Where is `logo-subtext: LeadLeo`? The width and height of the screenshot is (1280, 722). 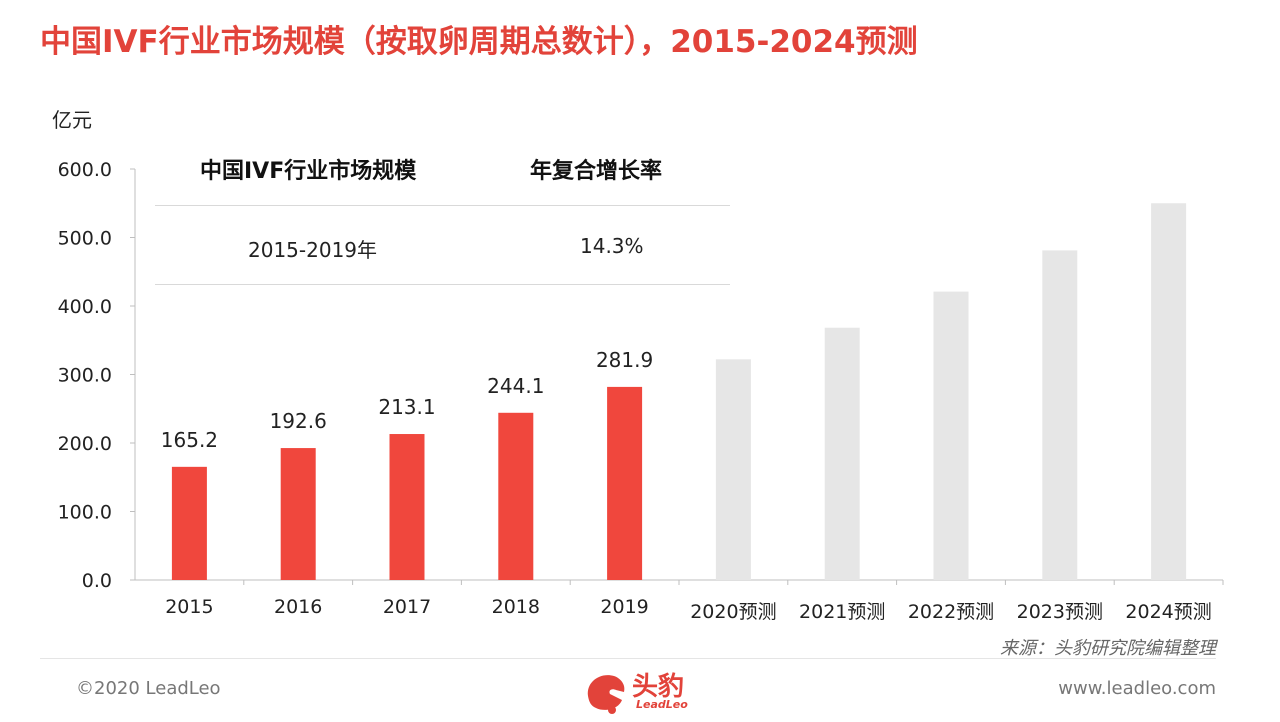
logo-subtext: LeadLeo is located at coordinates (662, 704).